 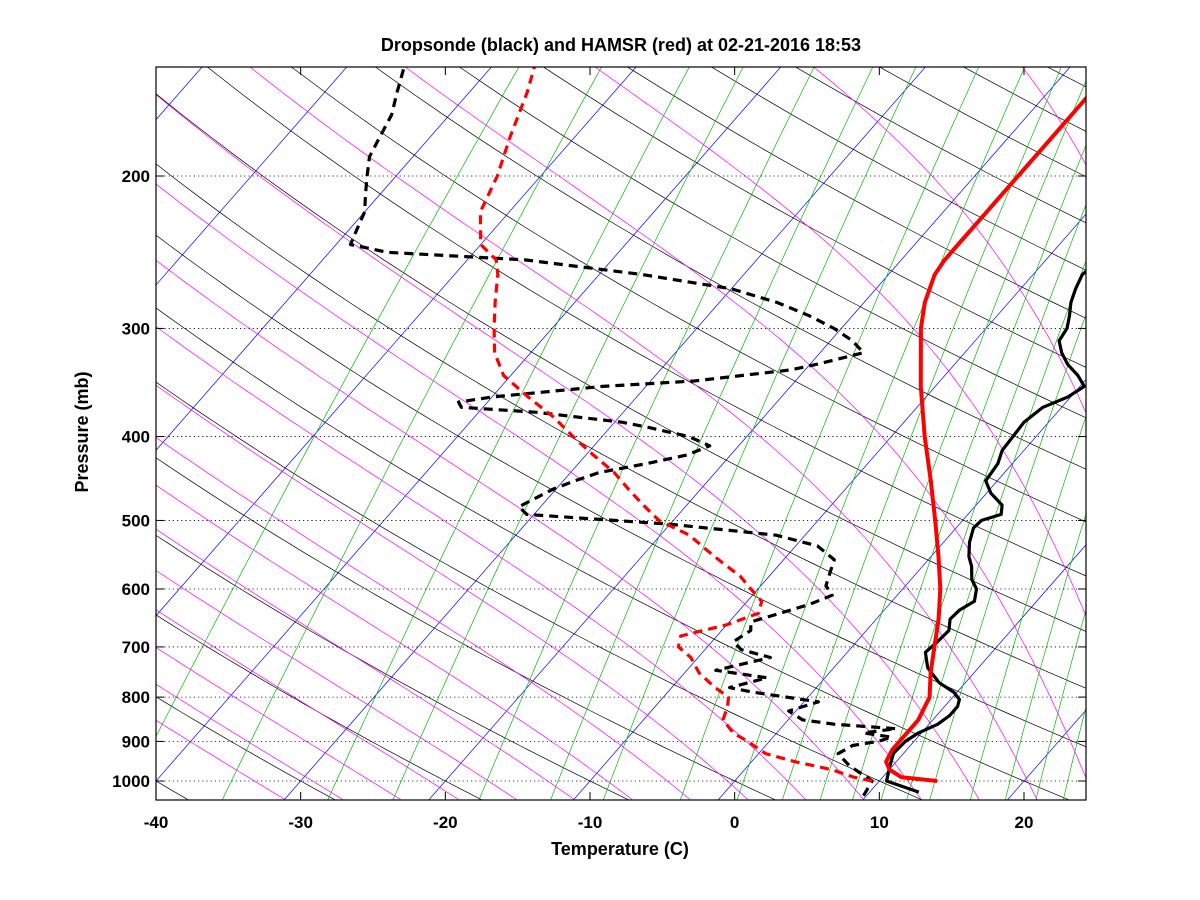 What do you see at coordinates (131, 479) in the screenshot?
I see `y-tick-labels: 200 300 400 500 600 700 800 900 1000` at bounding box center [131, 479].